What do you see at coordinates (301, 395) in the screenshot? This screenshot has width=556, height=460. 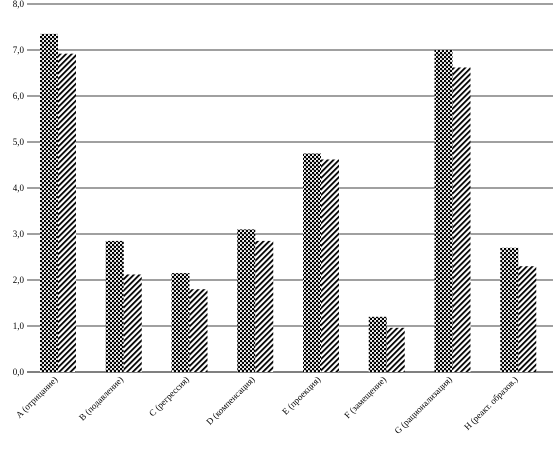 I see `x-category-label: E (проекция)` at bounding box center [301, 395].